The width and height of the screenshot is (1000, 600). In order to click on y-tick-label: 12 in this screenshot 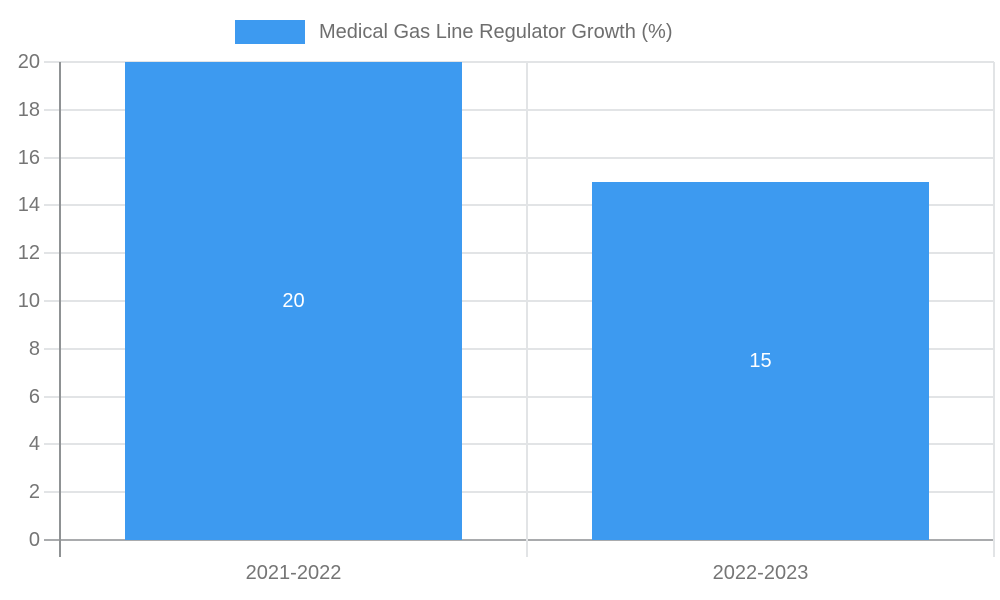, I will do `click(28, 253)`.